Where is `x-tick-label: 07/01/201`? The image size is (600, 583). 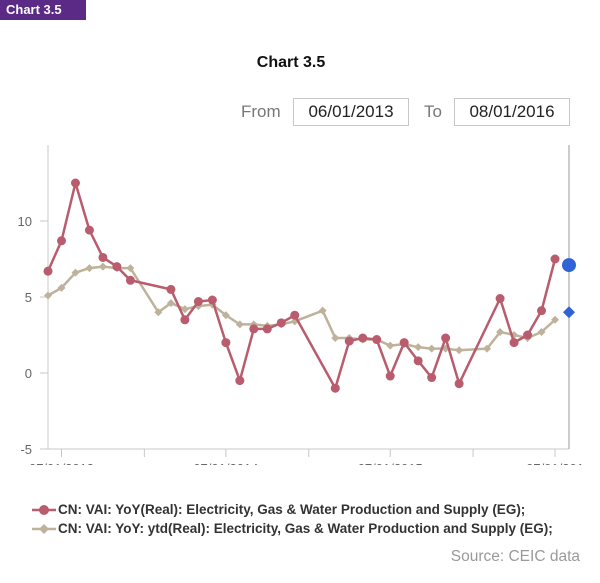
x-tick-label: 07/01/201 is located at coordinates (555, 463).